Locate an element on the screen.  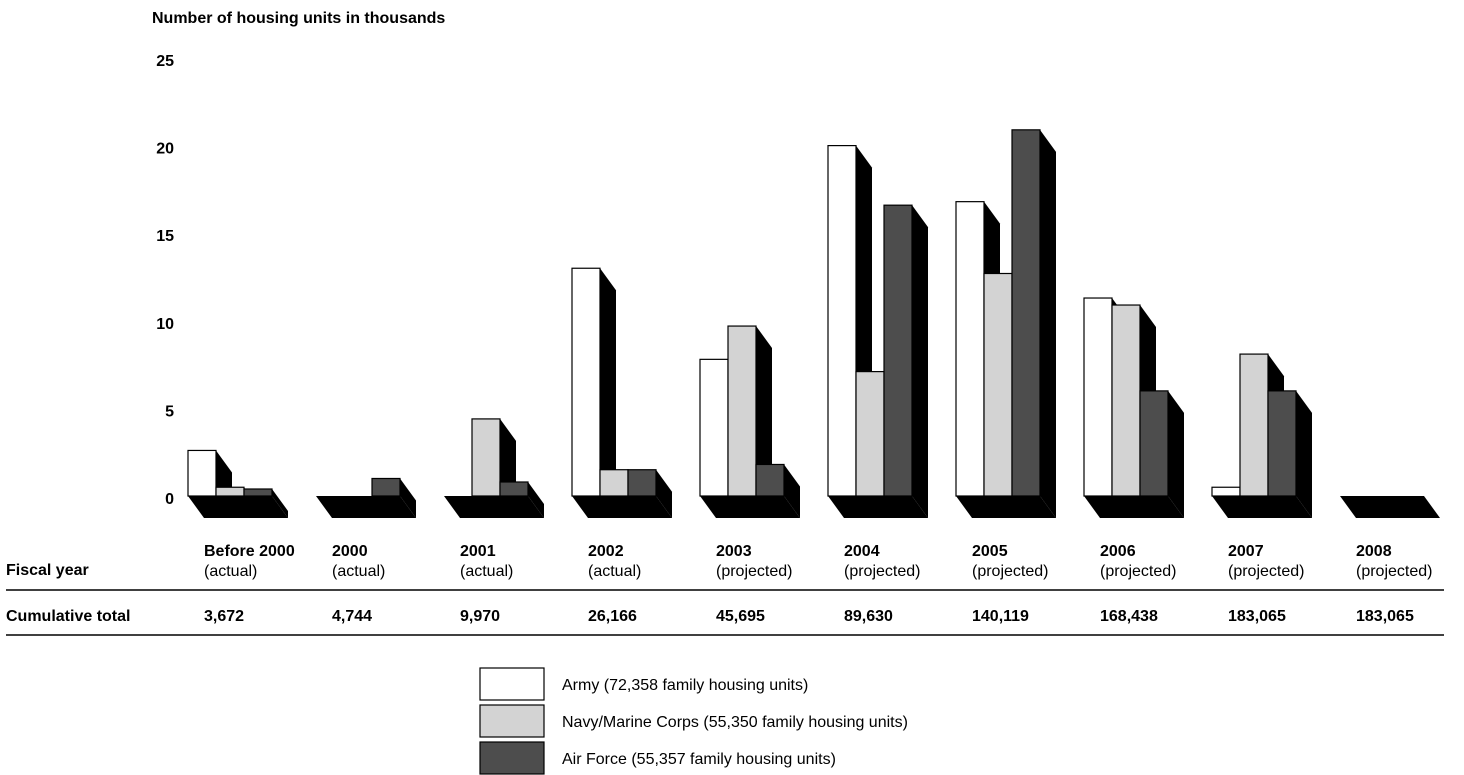
cumulative-total-value: 168,438 is located at coordinates (1129, 616).